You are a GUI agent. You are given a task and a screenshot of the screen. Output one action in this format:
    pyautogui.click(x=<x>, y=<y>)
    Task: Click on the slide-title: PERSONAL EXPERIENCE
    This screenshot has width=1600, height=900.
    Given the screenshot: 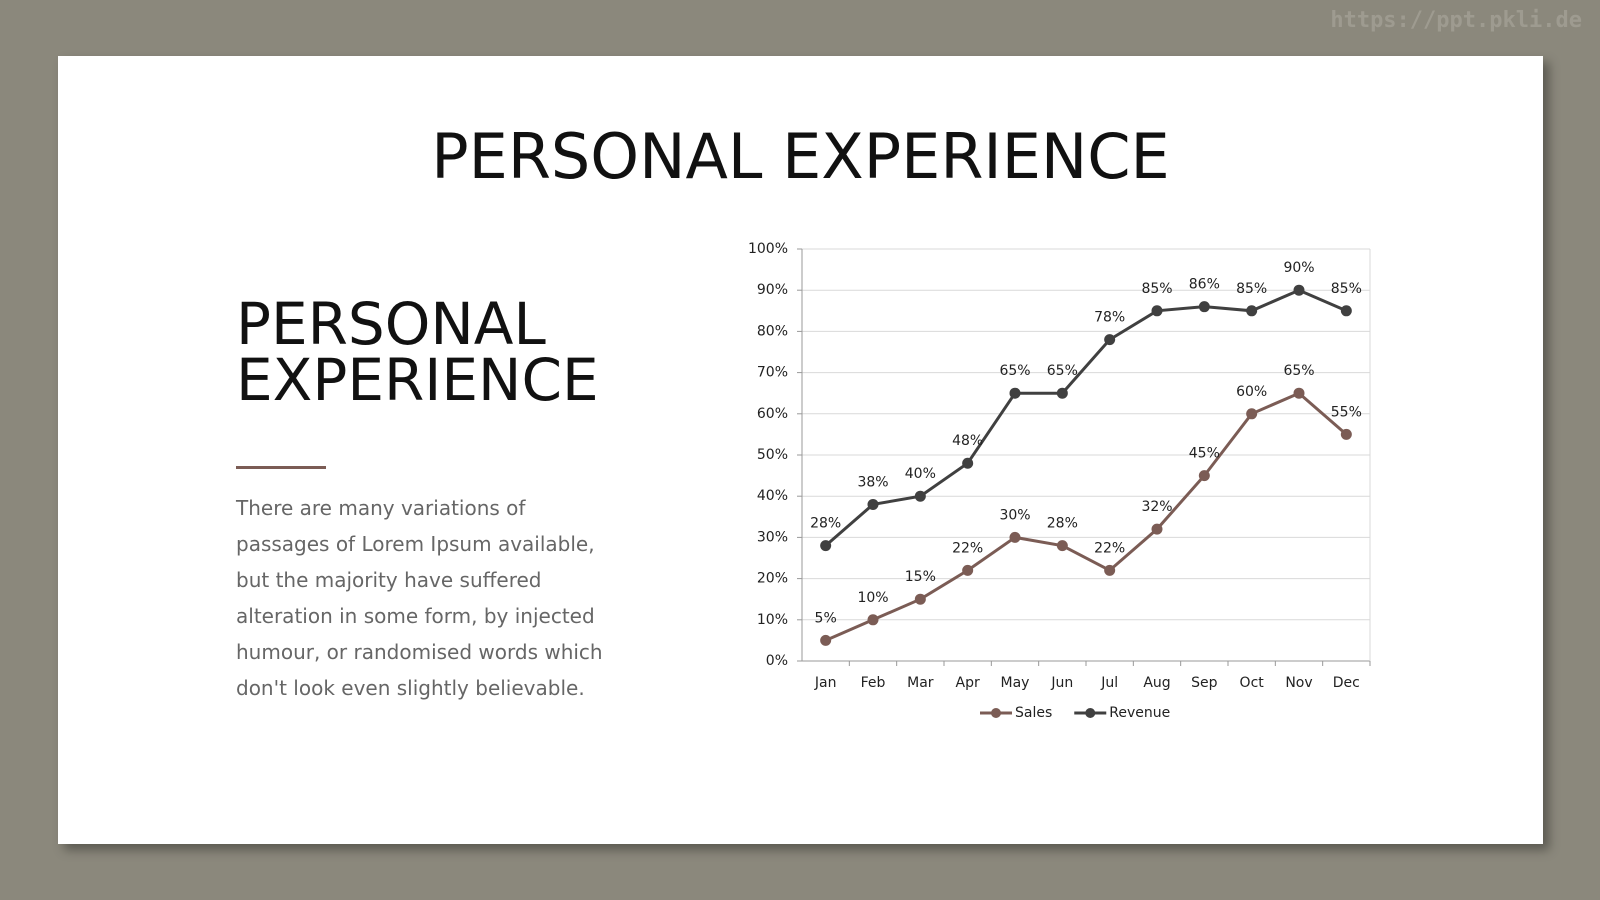 What is the action you would take?
    pyautogui.click(x=800, y=156)
    